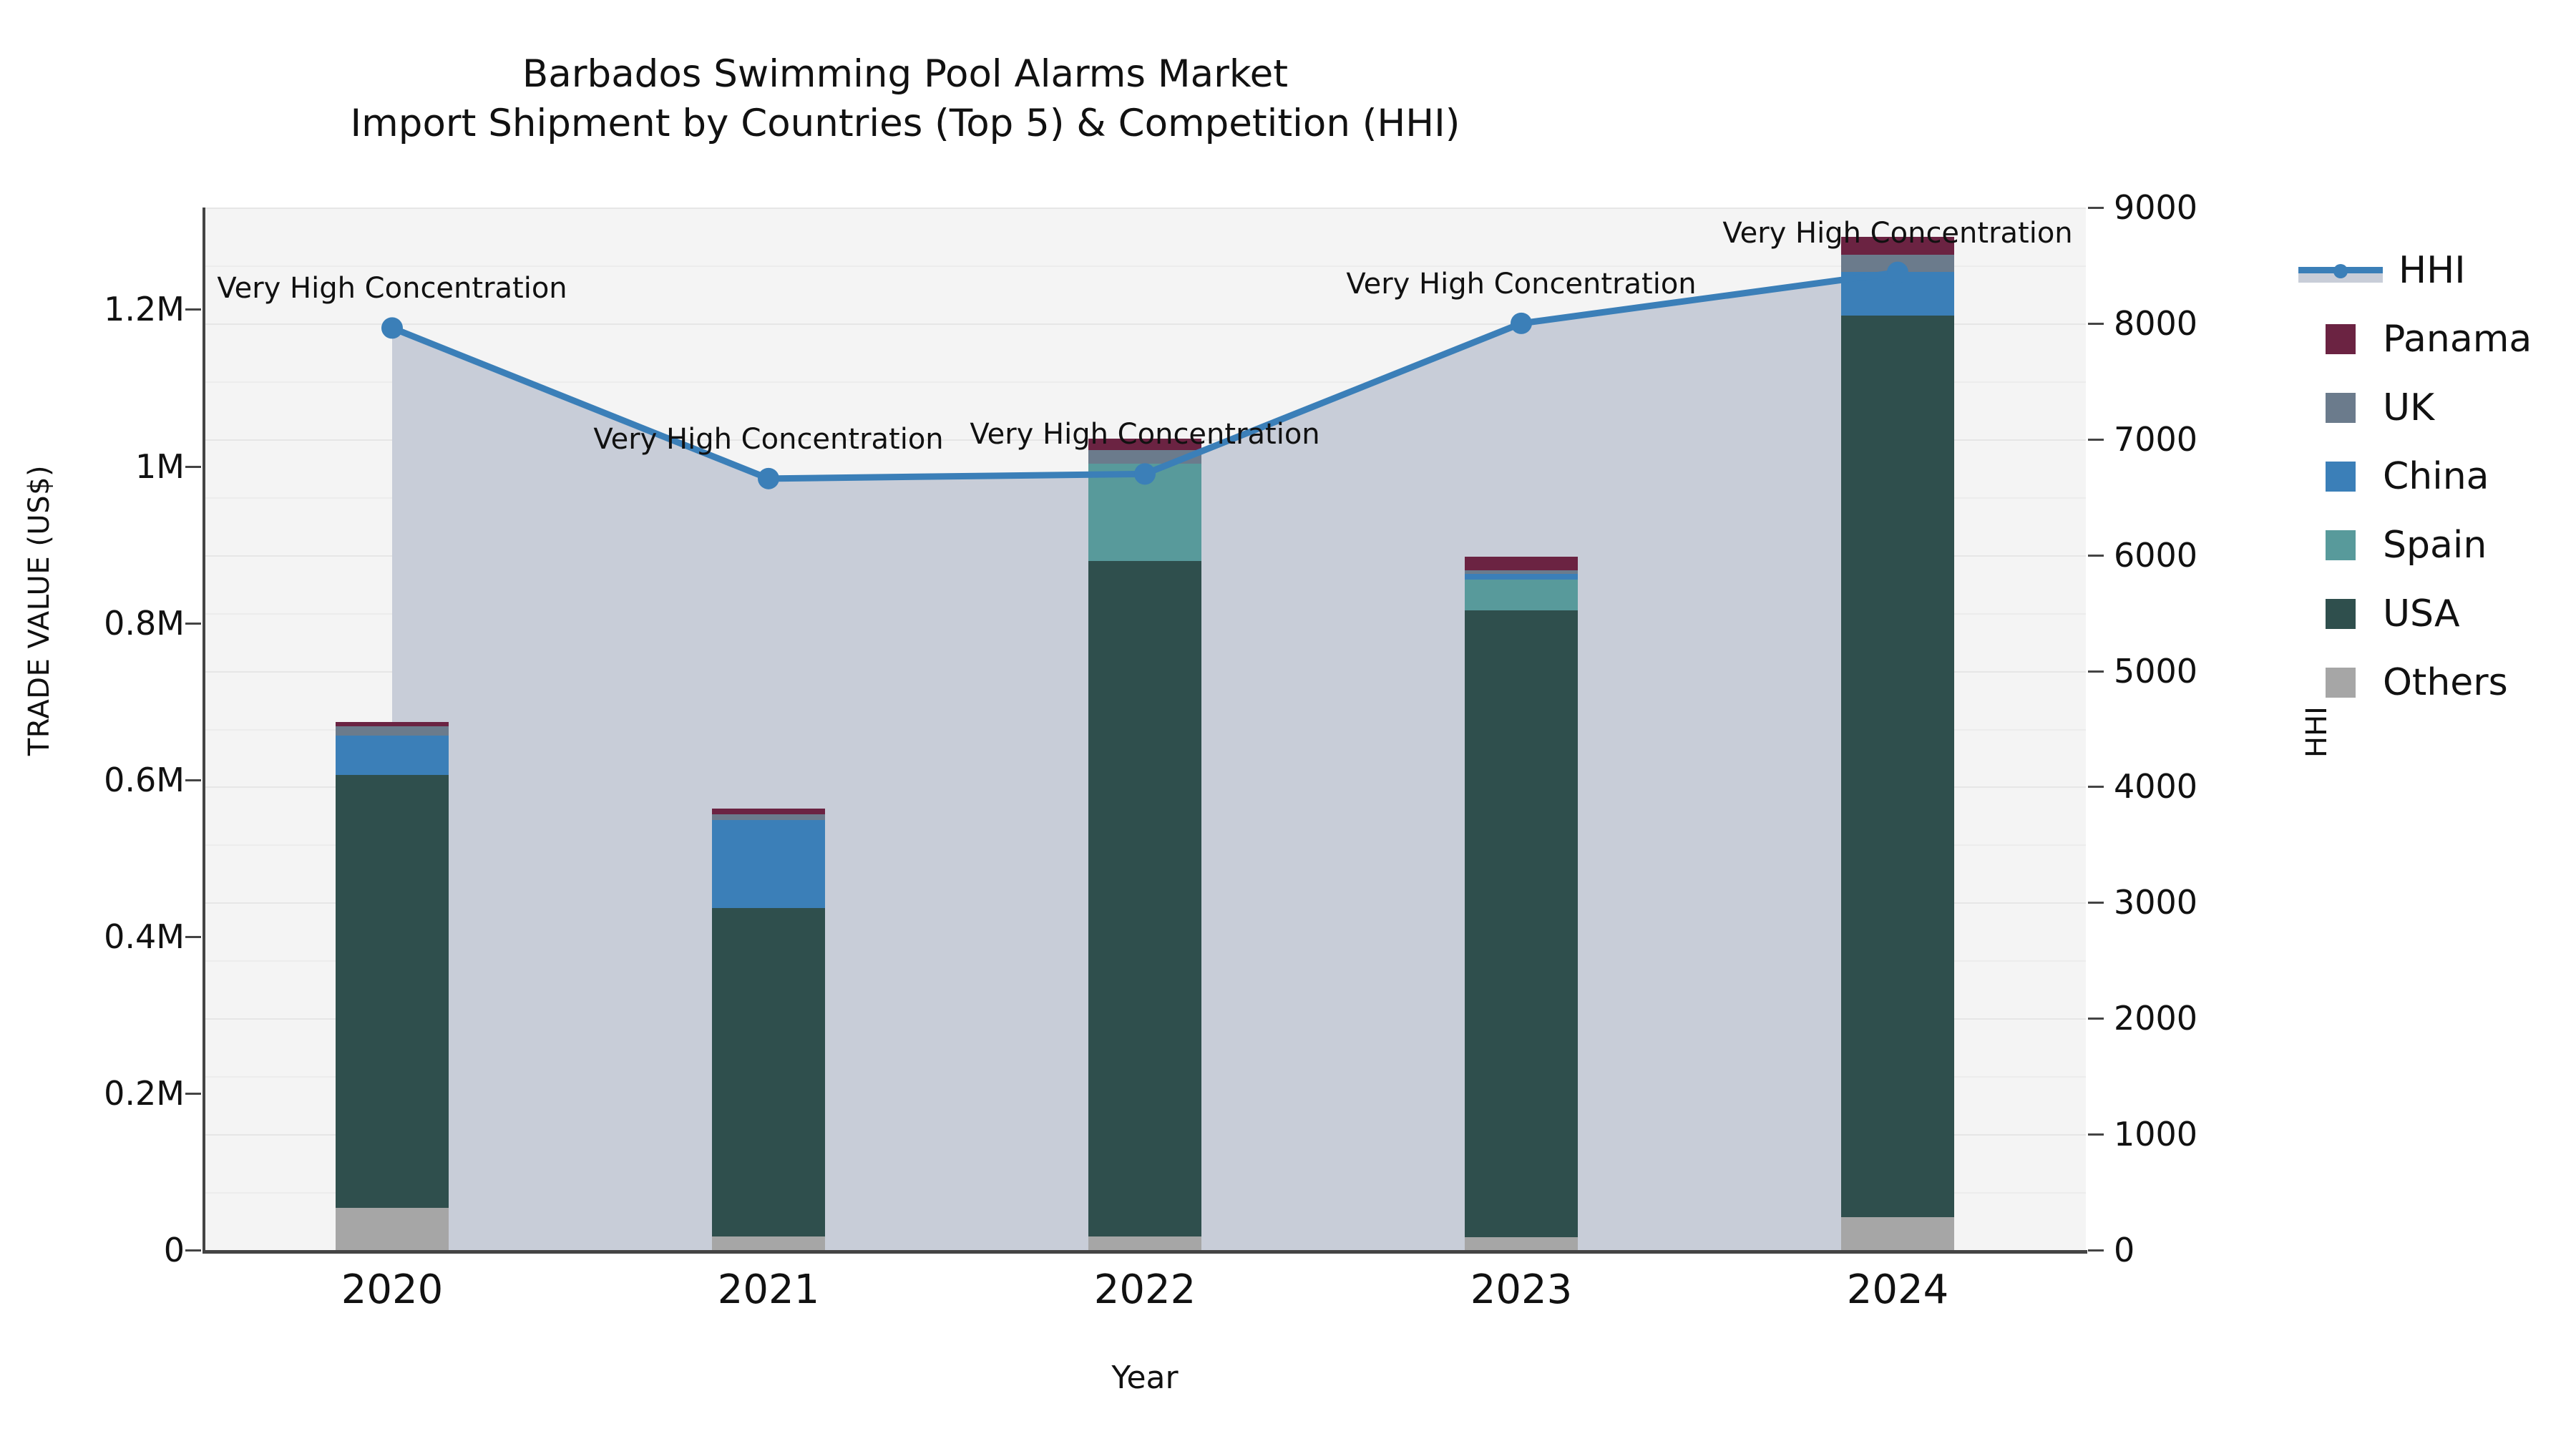 This screenshot has width=2576, height=1449. I want to click on legend-item-hhi: HHI, so click(2433, 270).